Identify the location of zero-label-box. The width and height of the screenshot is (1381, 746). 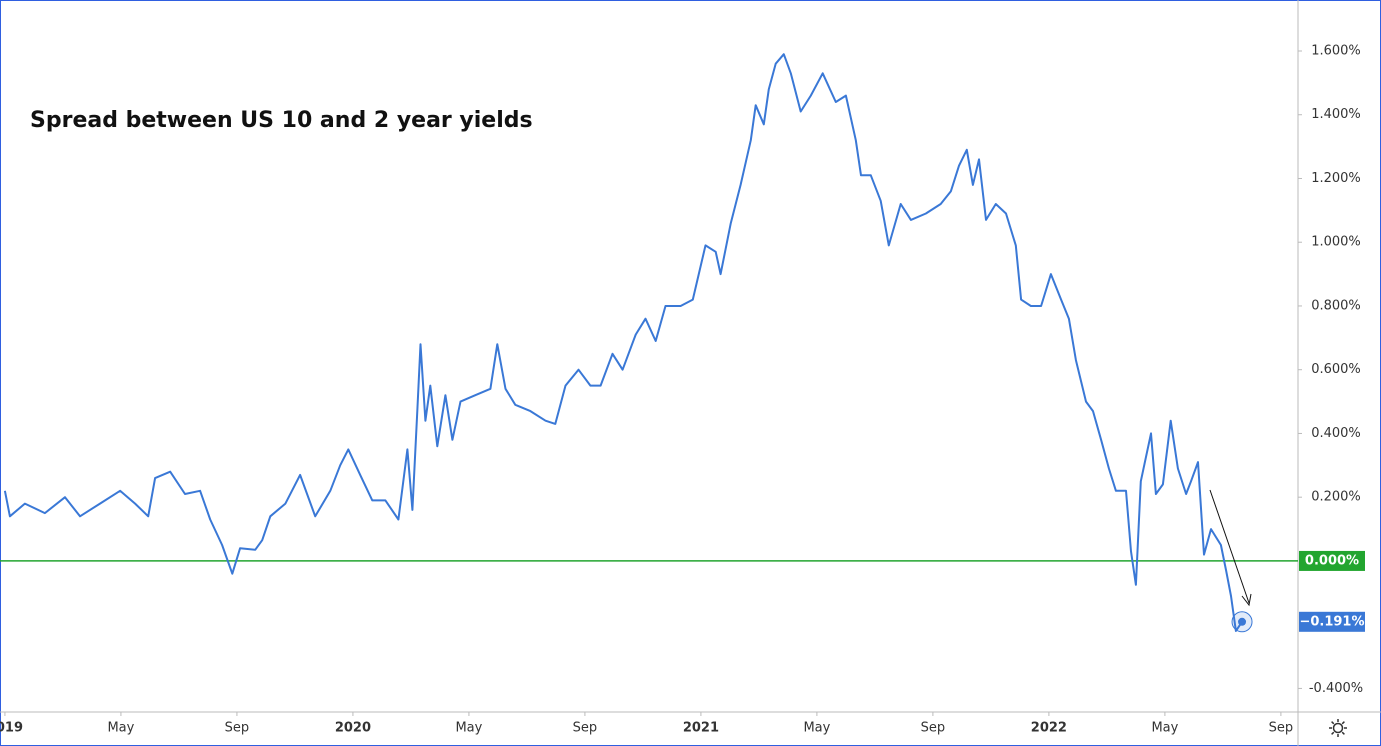
(1332, 560).